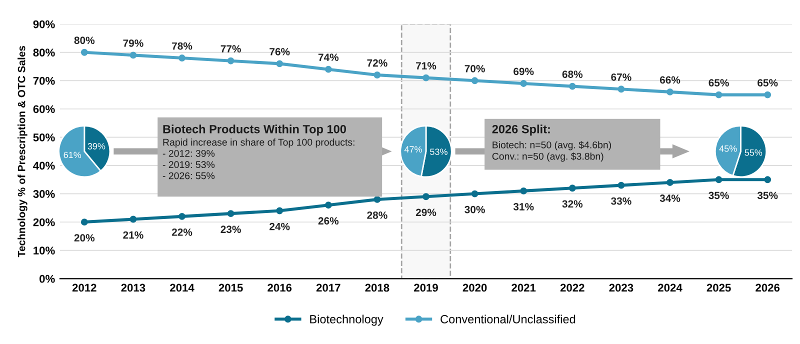  What do you see at coordinates (133, 43) in the screenshot?
I see `data-label: 79%` at bounding box center [133, 43].